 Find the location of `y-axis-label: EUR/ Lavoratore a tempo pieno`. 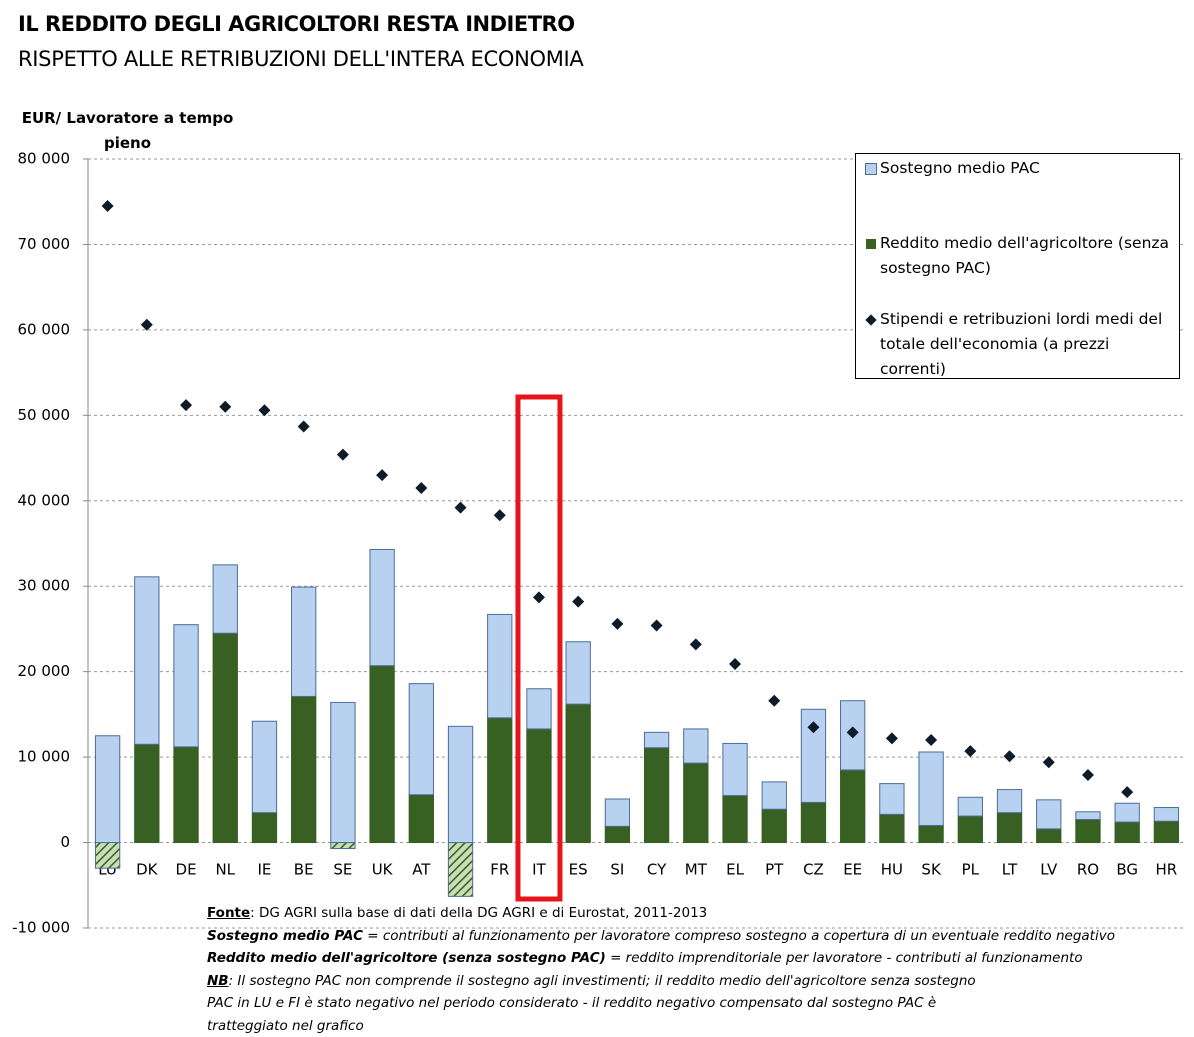

y-axis-label: EUR/ Lavoratore a tempo pieno is located at coordinates (127, 131).